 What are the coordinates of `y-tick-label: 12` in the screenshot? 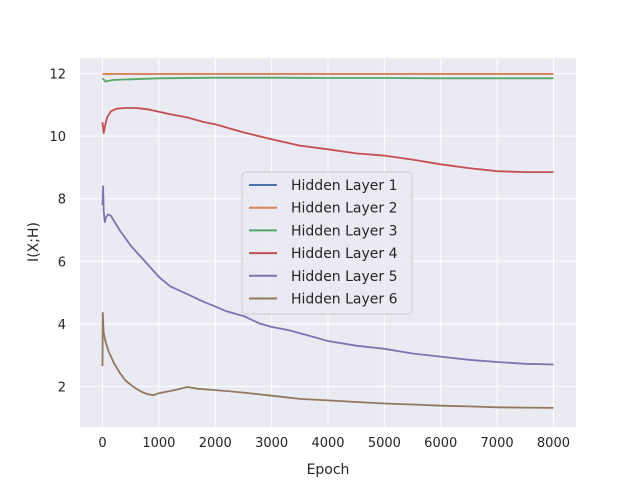 It's located at (57, 75).